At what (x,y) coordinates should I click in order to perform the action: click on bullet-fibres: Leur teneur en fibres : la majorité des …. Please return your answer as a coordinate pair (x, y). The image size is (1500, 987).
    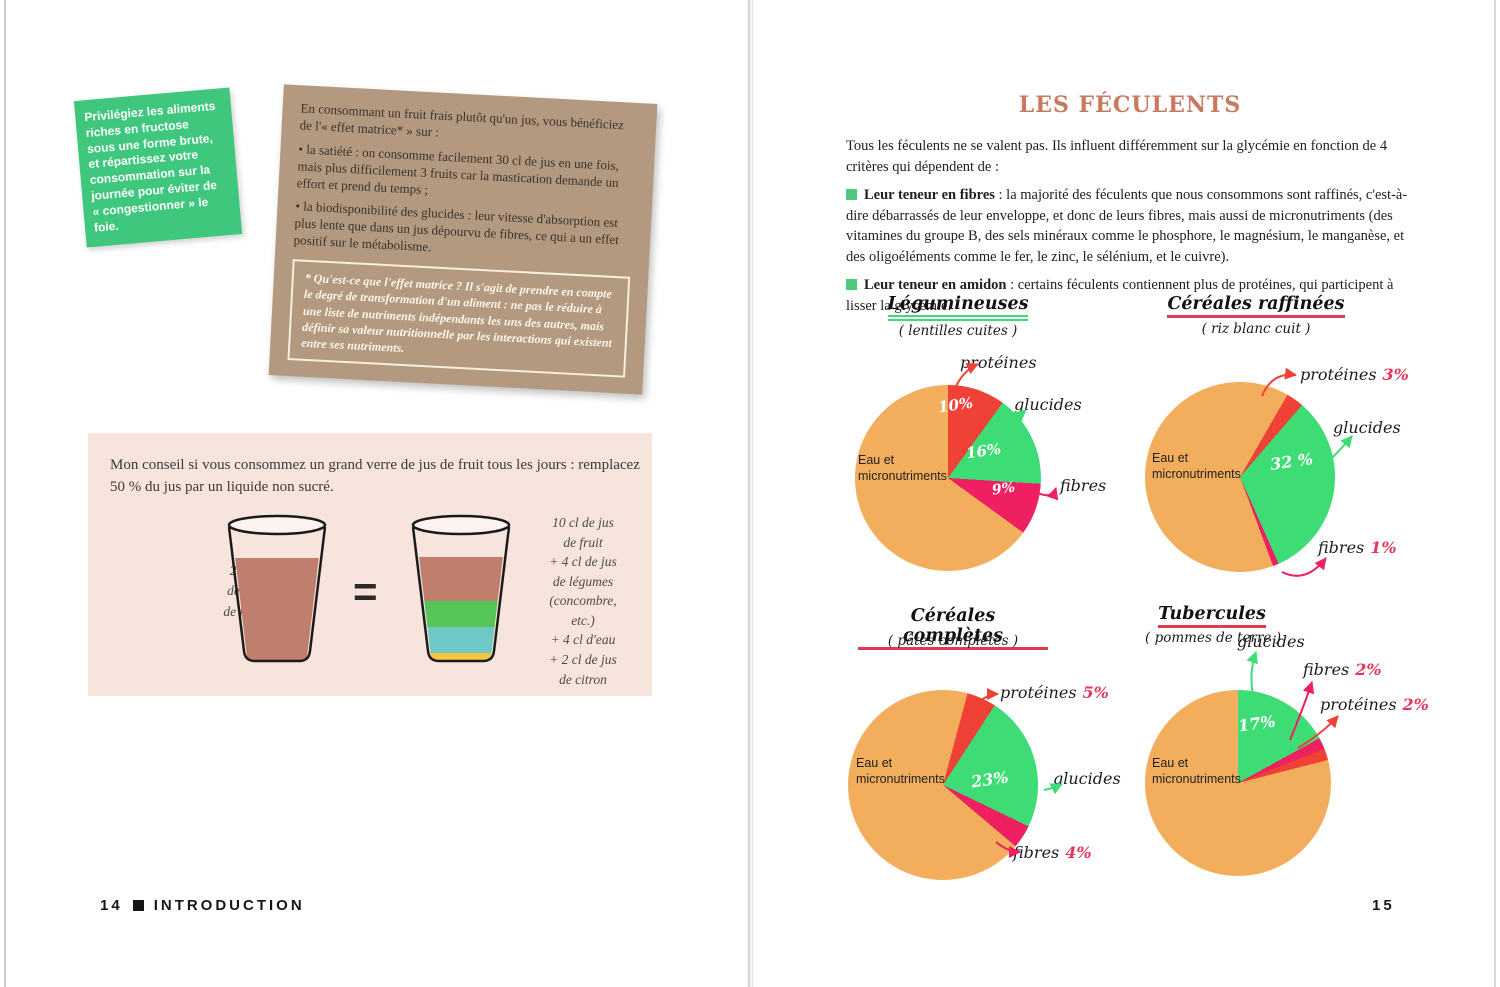
    Looking at the image, I should click on (1133, 226).